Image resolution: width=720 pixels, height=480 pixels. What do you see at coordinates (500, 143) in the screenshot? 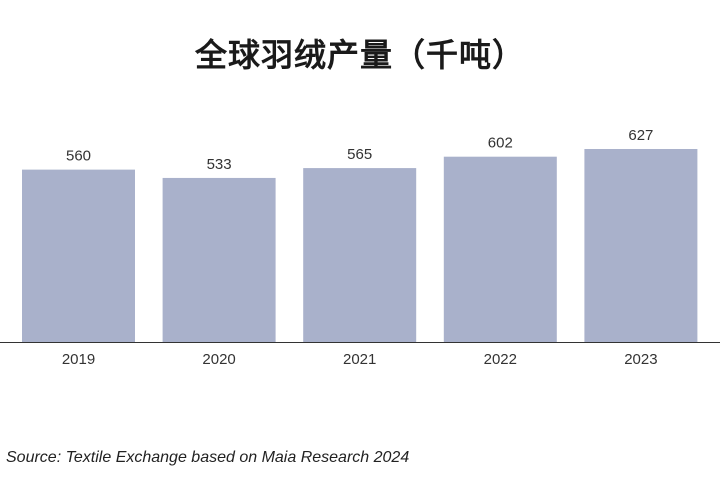
I see `value-label-2022: 602` at bounding box center [500, 143].